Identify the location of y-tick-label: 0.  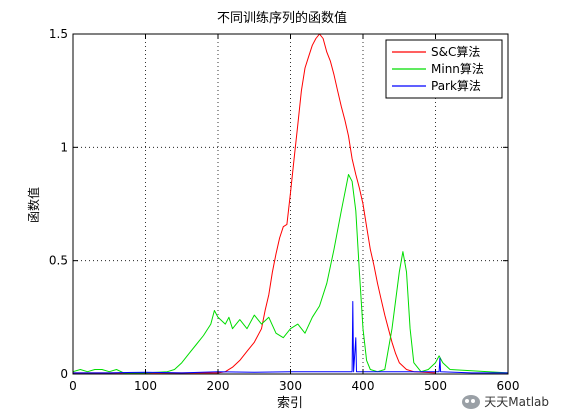
(64, 374).